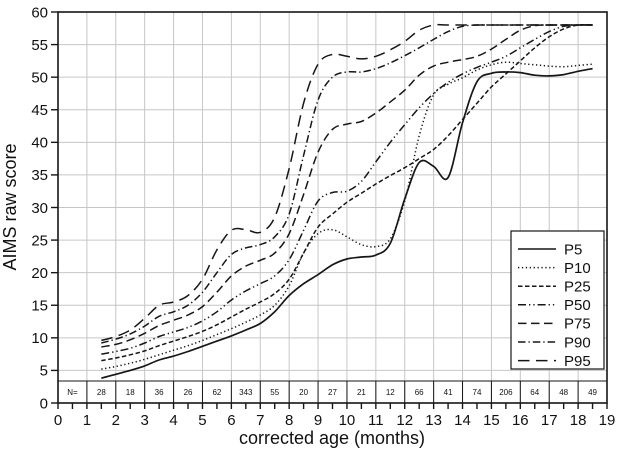 This screenshot has height=455, width=617. Describe the element at coordinates (419, 392) in the screenshot. I see `n-row-value: 66` at that location.